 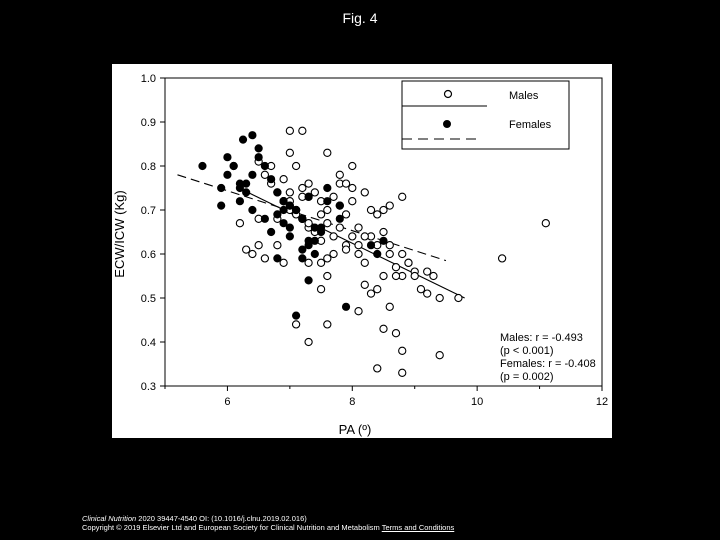 I want to click on y-tick-label: 0.5, so click(x=148, y=299).